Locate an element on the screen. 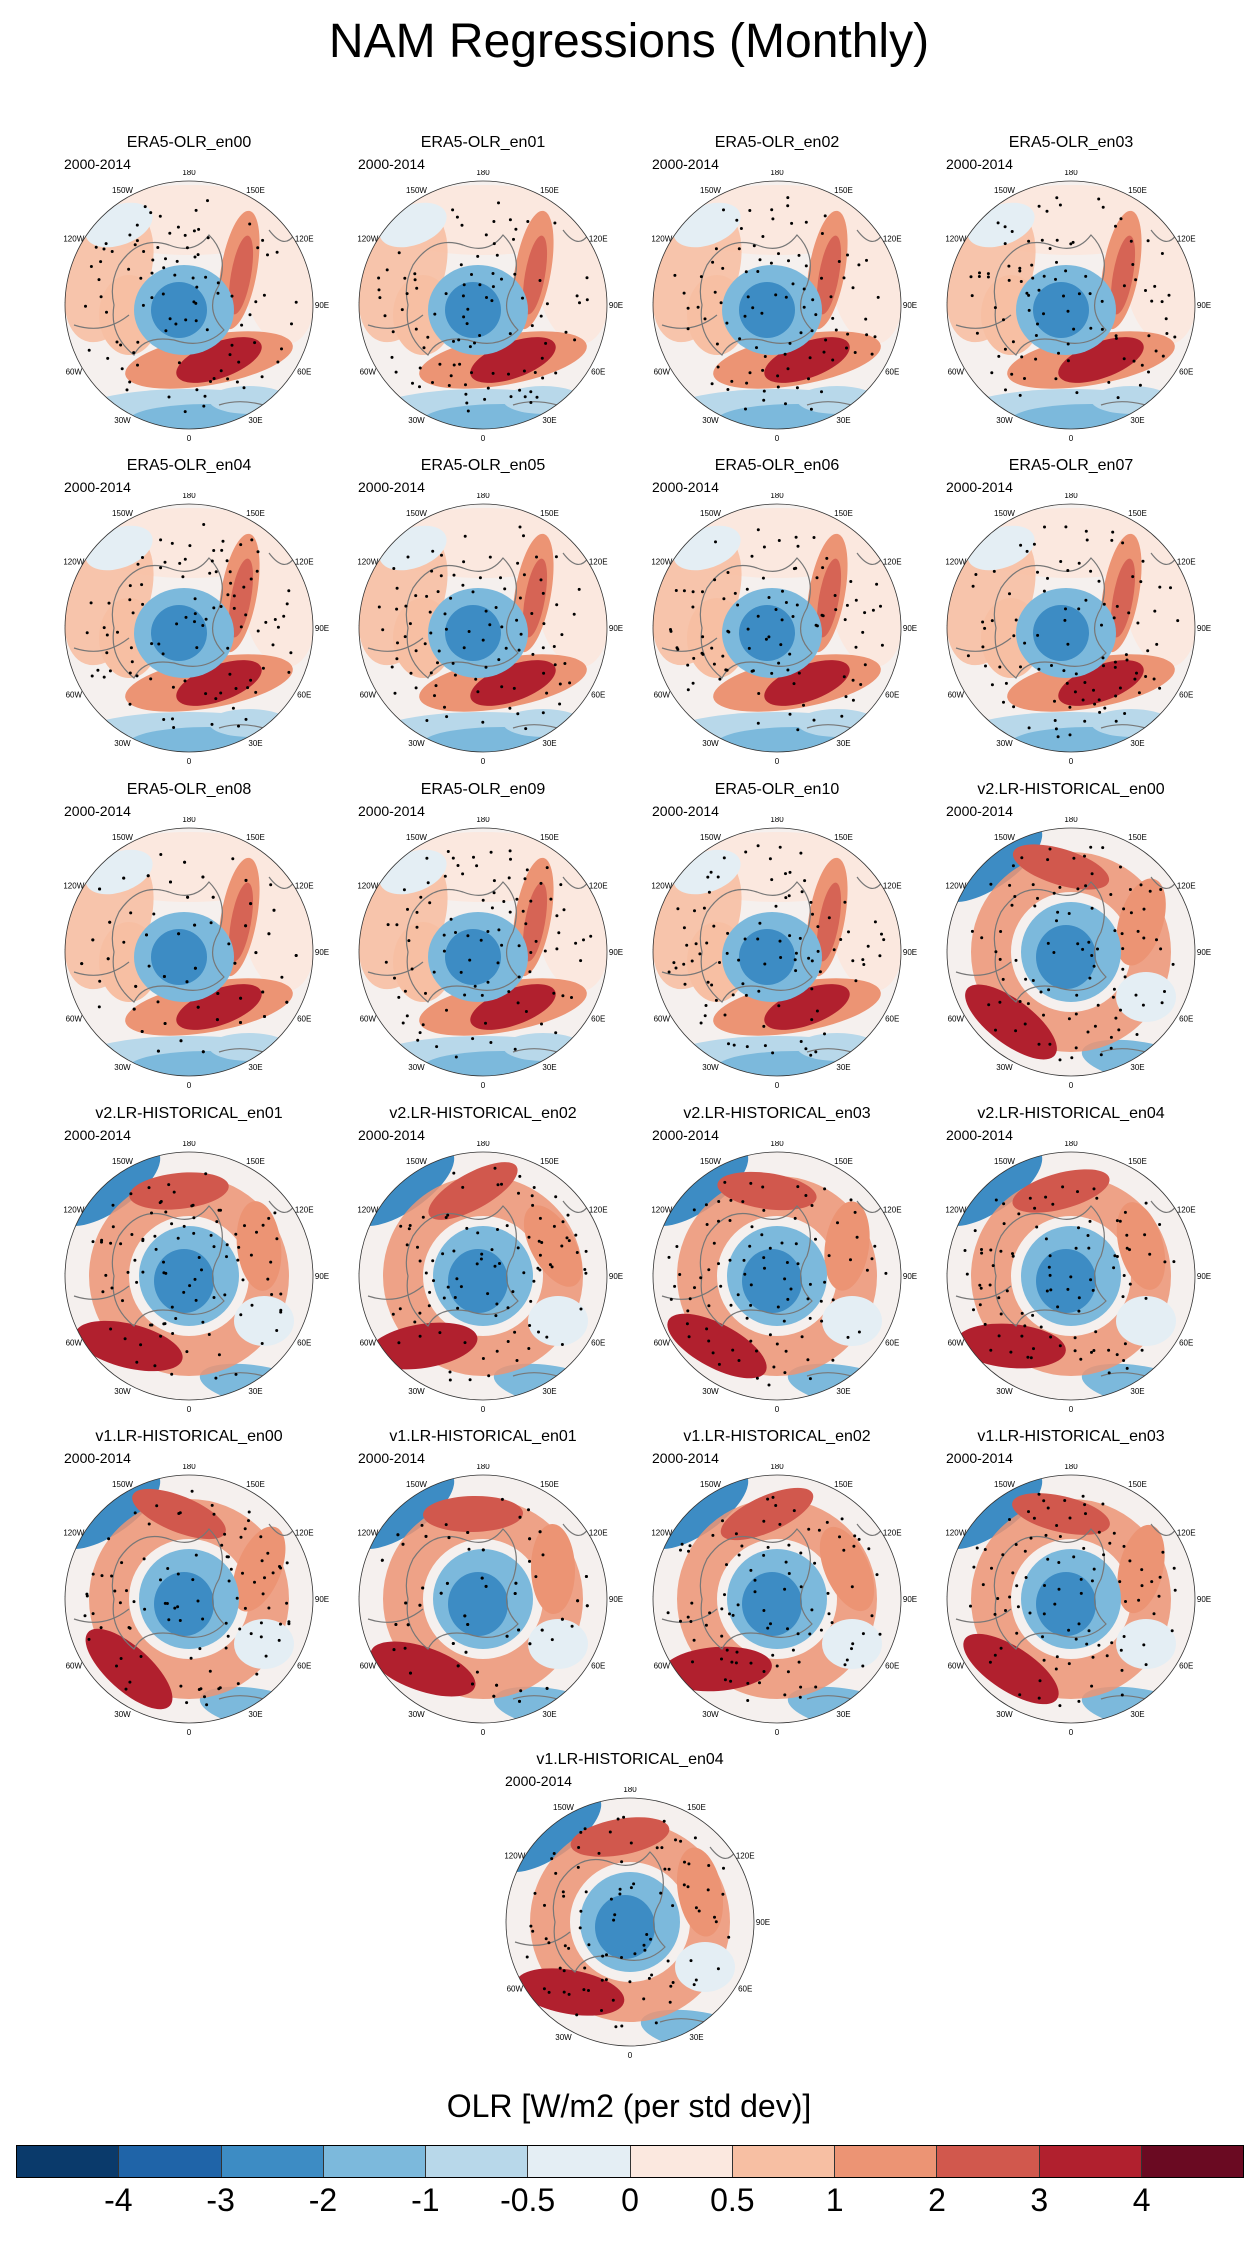  colorbar-tick-label: 0 is located at coordinates (630, 2200).